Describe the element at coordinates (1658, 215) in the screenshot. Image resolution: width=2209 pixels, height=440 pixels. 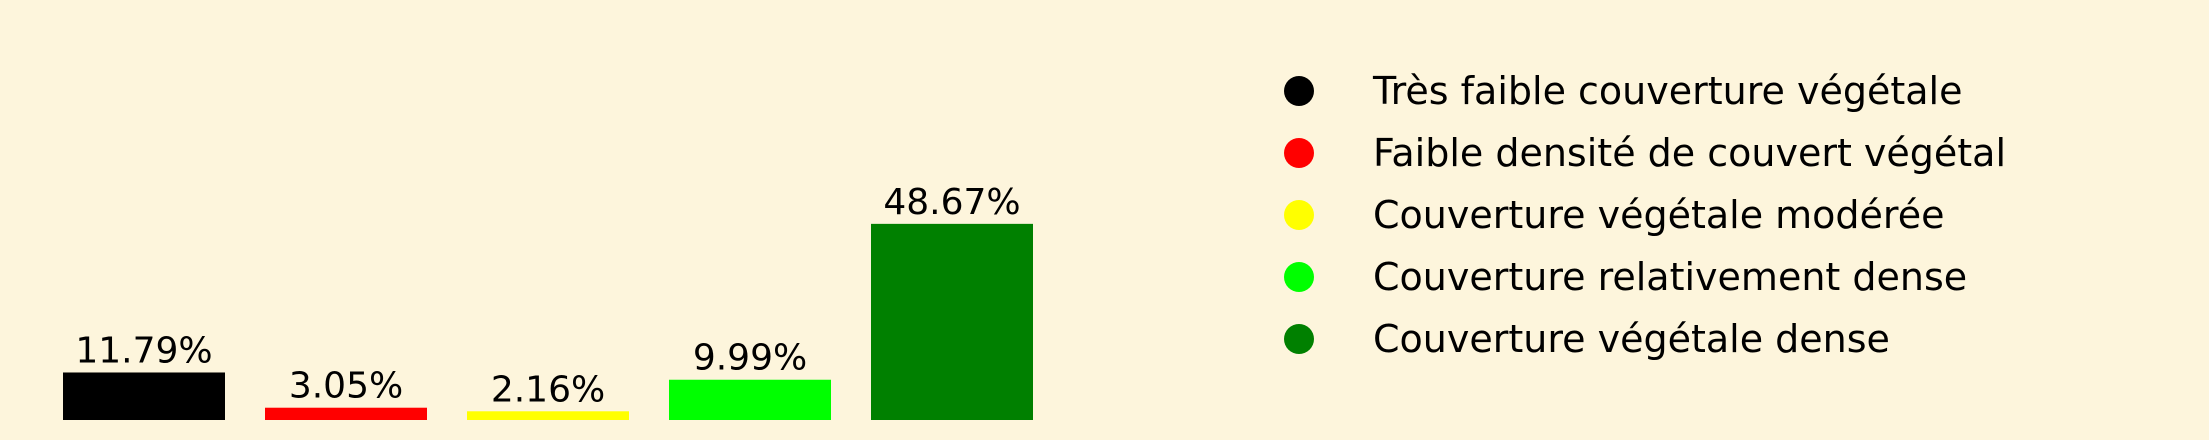
I see `legend-label-3: Couverture végétale modérée` at that location.